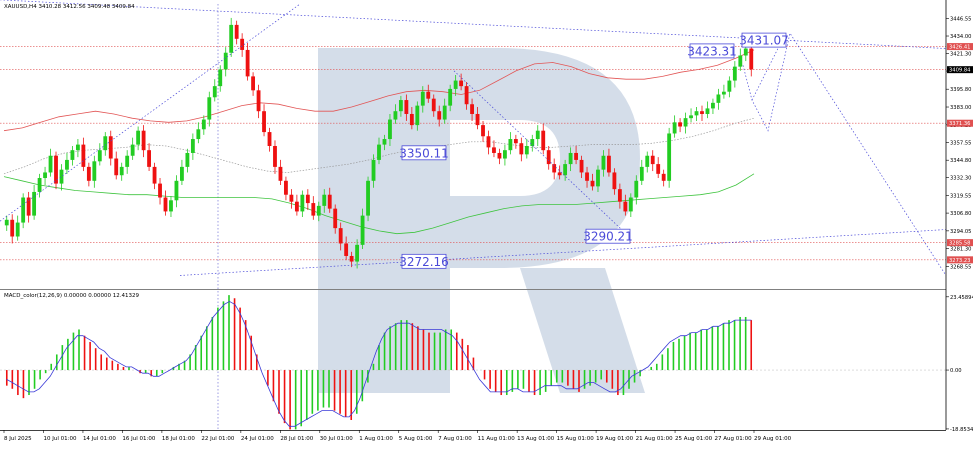 This screenshot has height=449, width=973. Describe the element at coordinates (178, 439) in the screenshot. I see `time-tick-label: 18 Jul 01:00` at that location.